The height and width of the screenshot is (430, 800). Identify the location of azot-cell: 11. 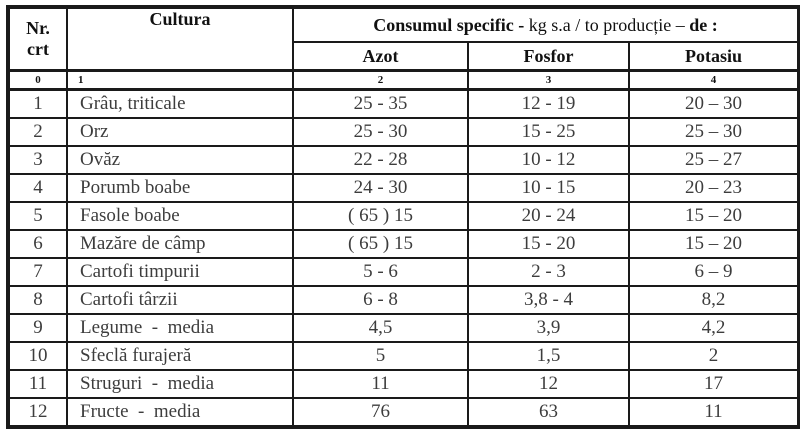
(380, 384).